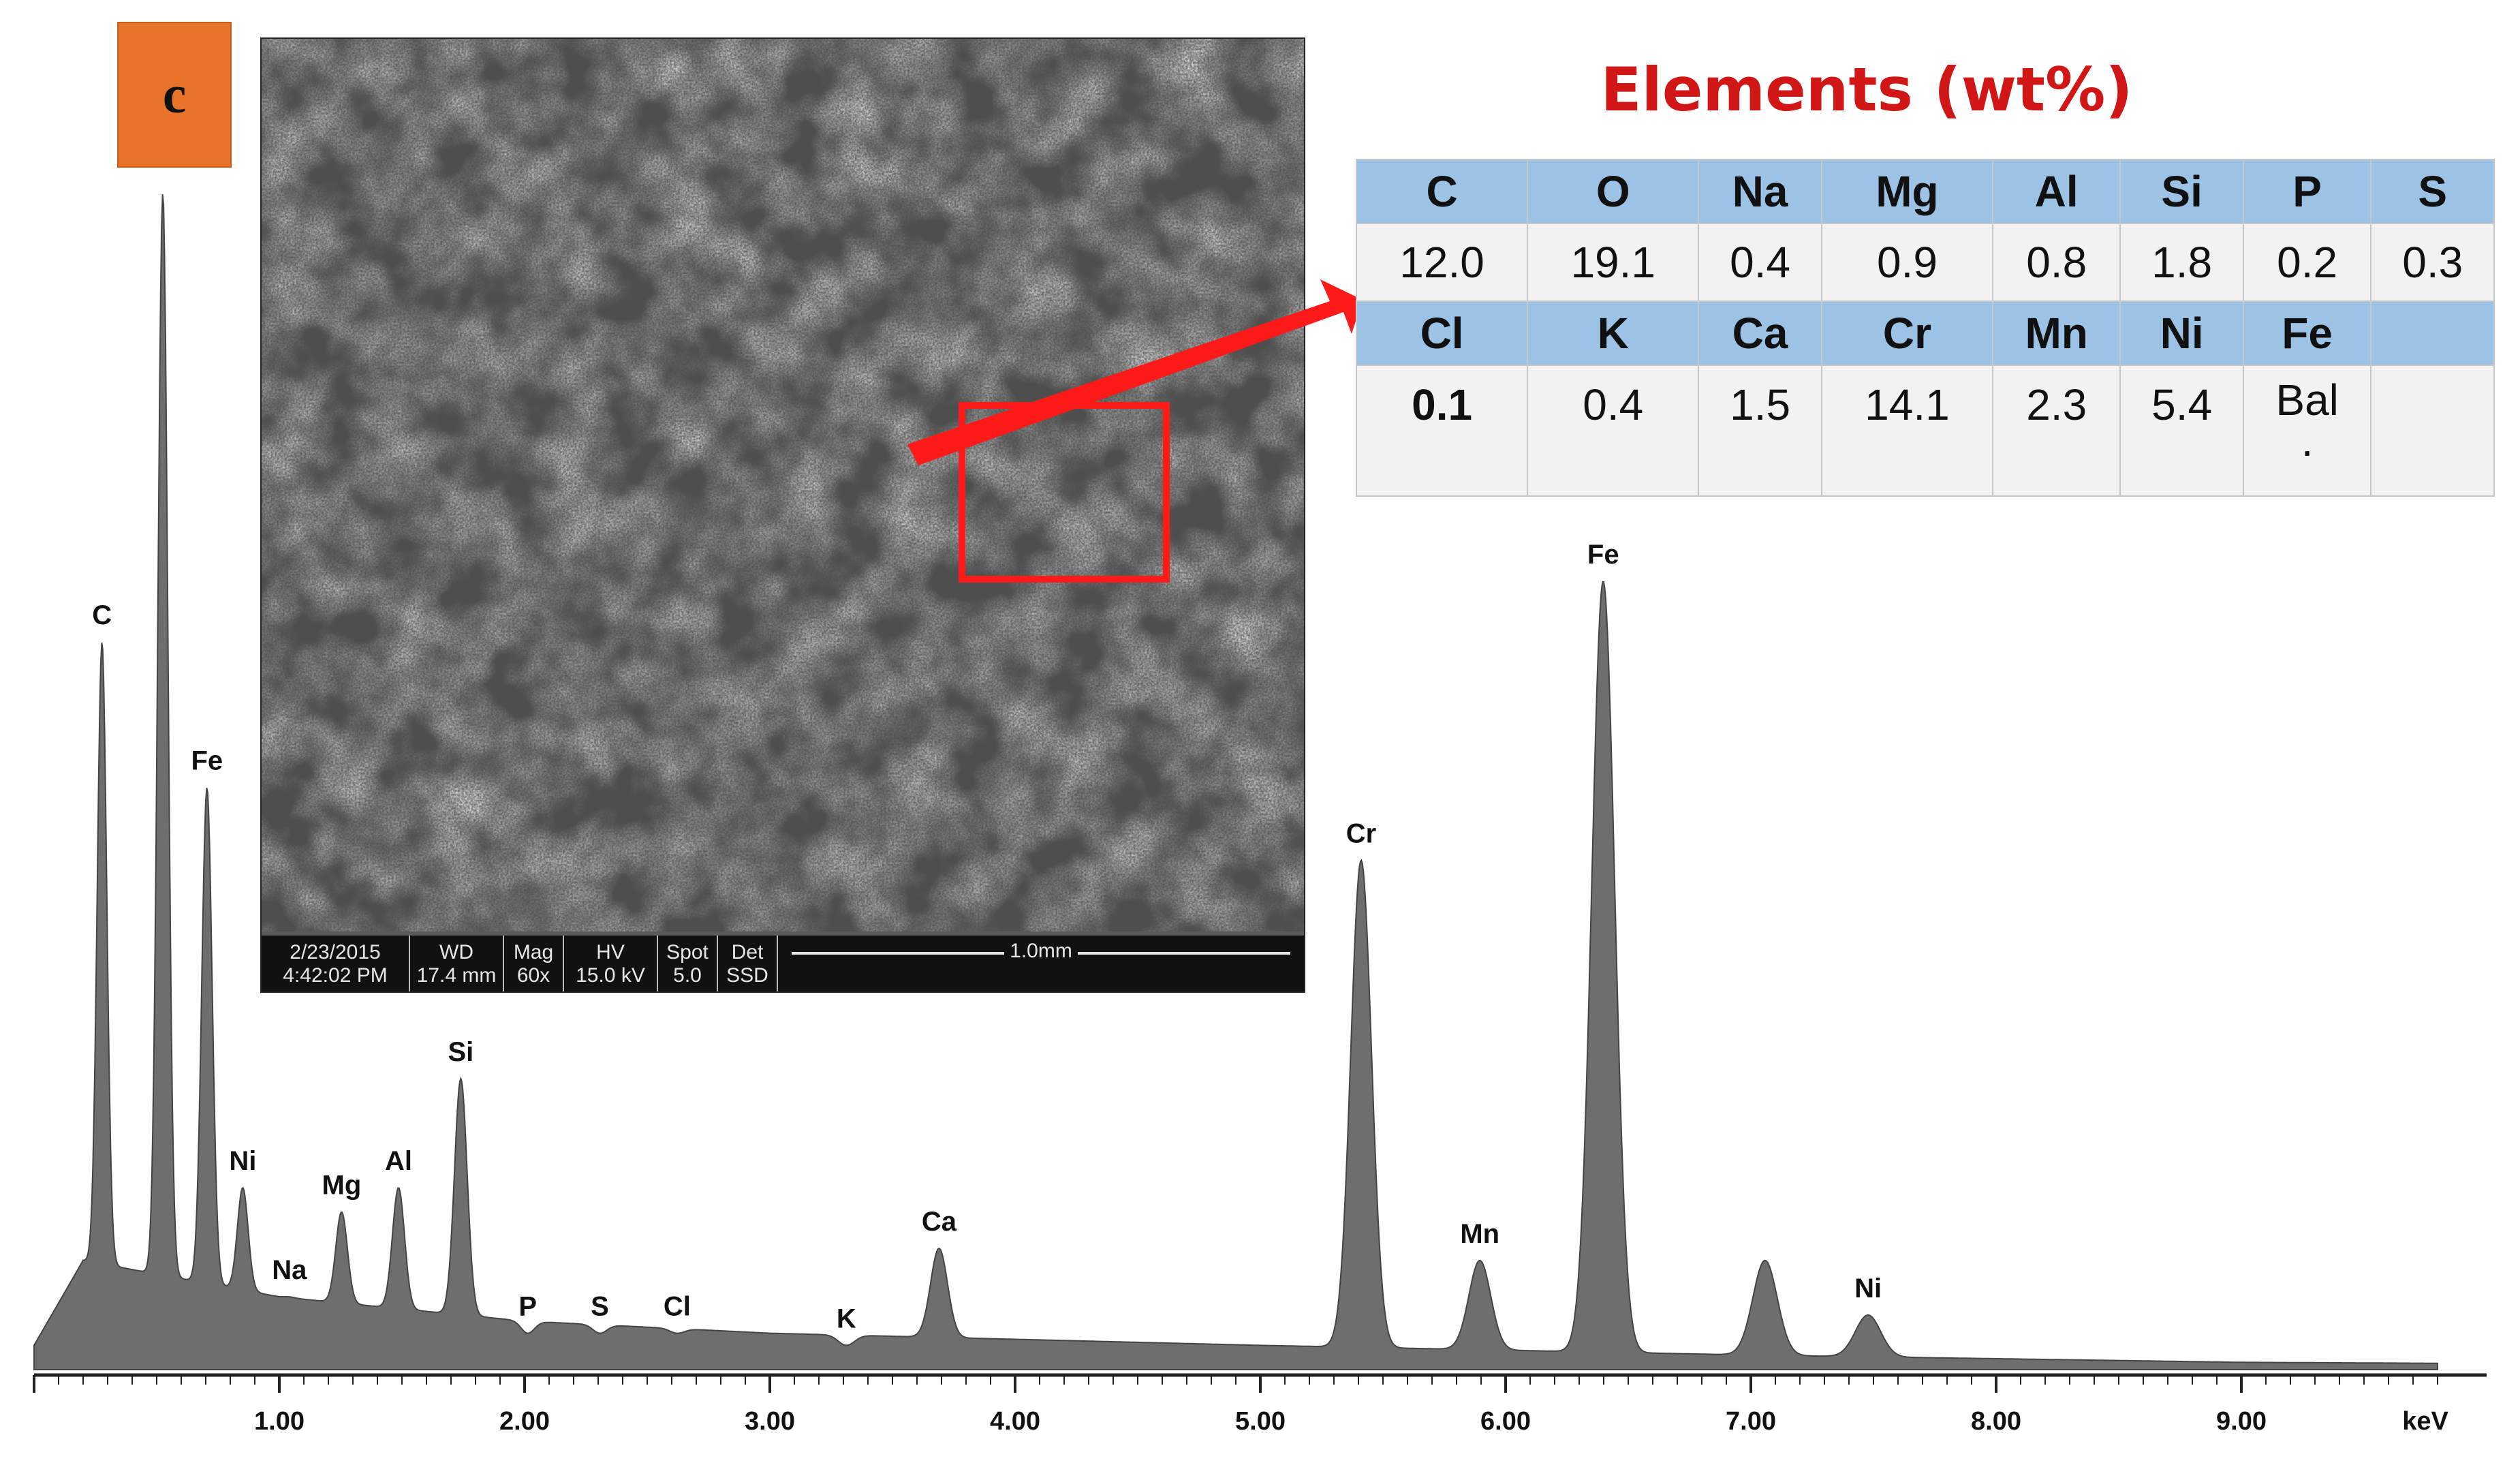  I want to click on peak-label-ca: Ca, so click(939, 1222).